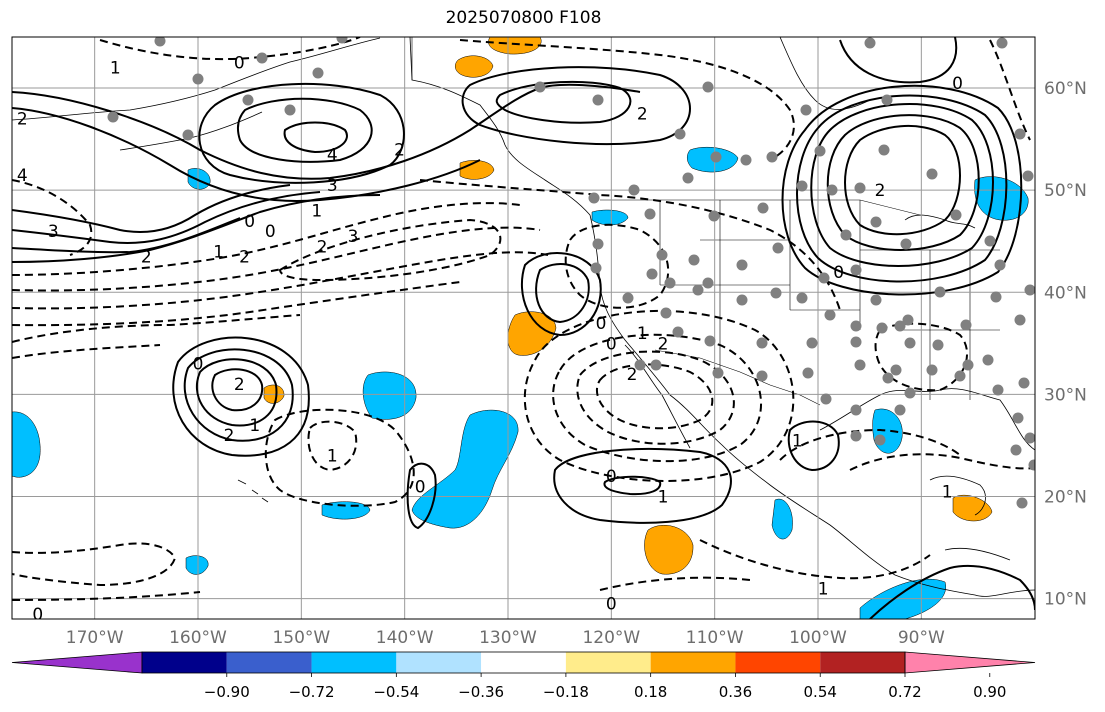  I want to click on colorbar-tick-label: 0.54, so click(820, 692).